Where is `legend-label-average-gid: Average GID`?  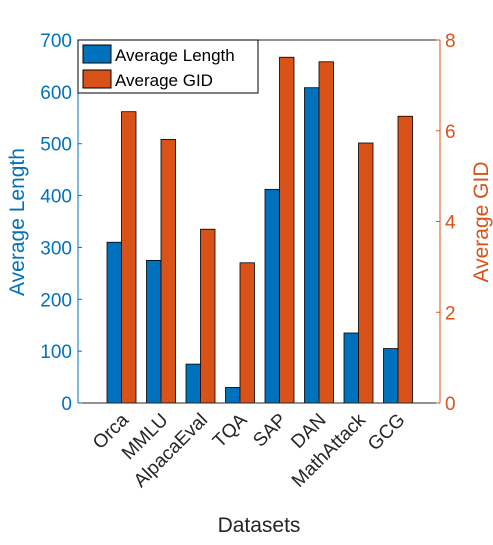 legend-label-average-gid: Average GID is located at coordinates (164, 80).